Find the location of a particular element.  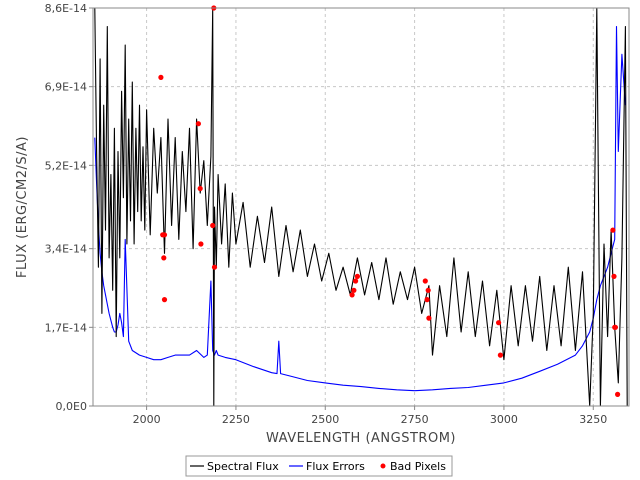

x-axis-title: WAVELENGTH (ANGSTROM) is located at coordinates (361, 438).